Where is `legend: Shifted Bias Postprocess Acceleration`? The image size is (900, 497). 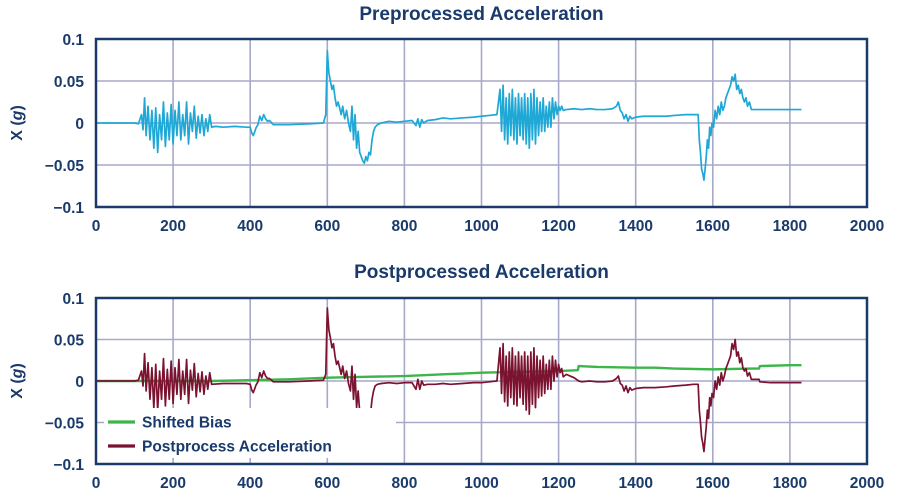 legend: Shifted Bias Postprocess Acceleration is located at coordinates (250, 433).